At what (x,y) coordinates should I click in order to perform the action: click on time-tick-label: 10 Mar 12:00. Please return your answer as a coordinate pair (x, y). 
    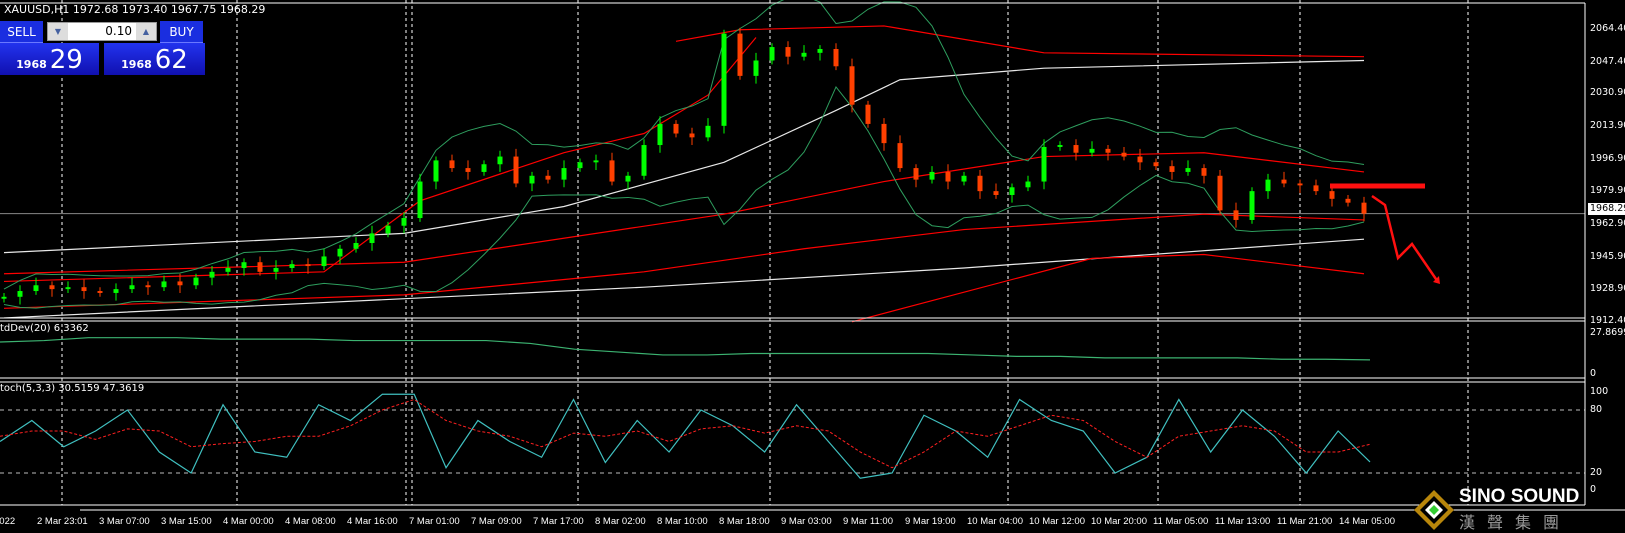
    Looking at the image, I should click on (1057, 521).